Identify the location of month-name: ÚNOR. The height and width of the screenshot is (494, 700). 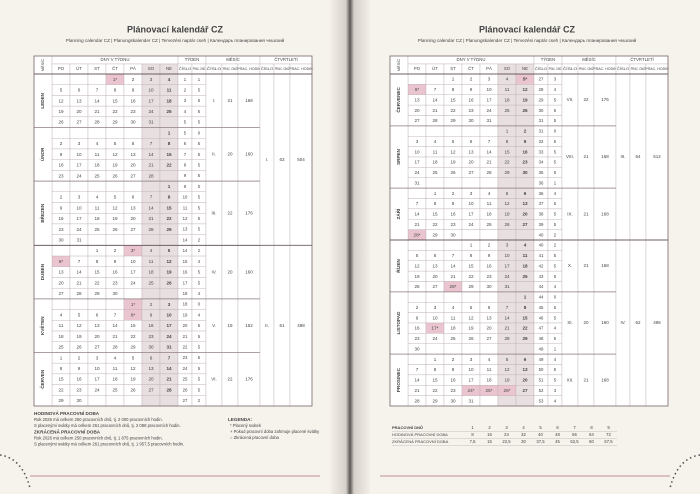
(42, 154).